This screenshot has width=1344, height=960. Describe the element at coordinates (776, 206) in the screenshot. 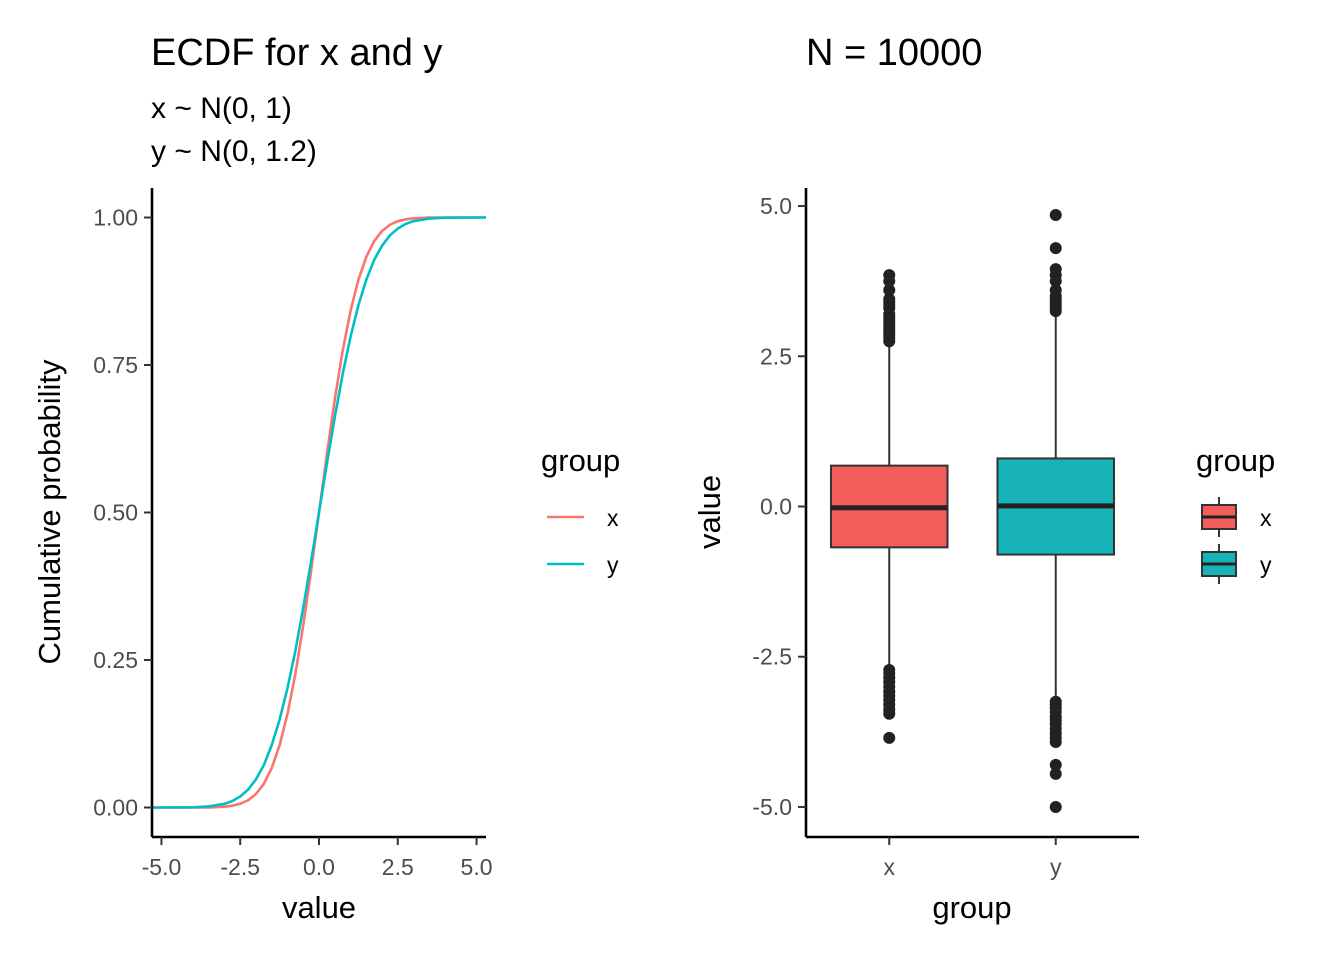

I see `boxplot-y-tick-label: 5.0` at that location.